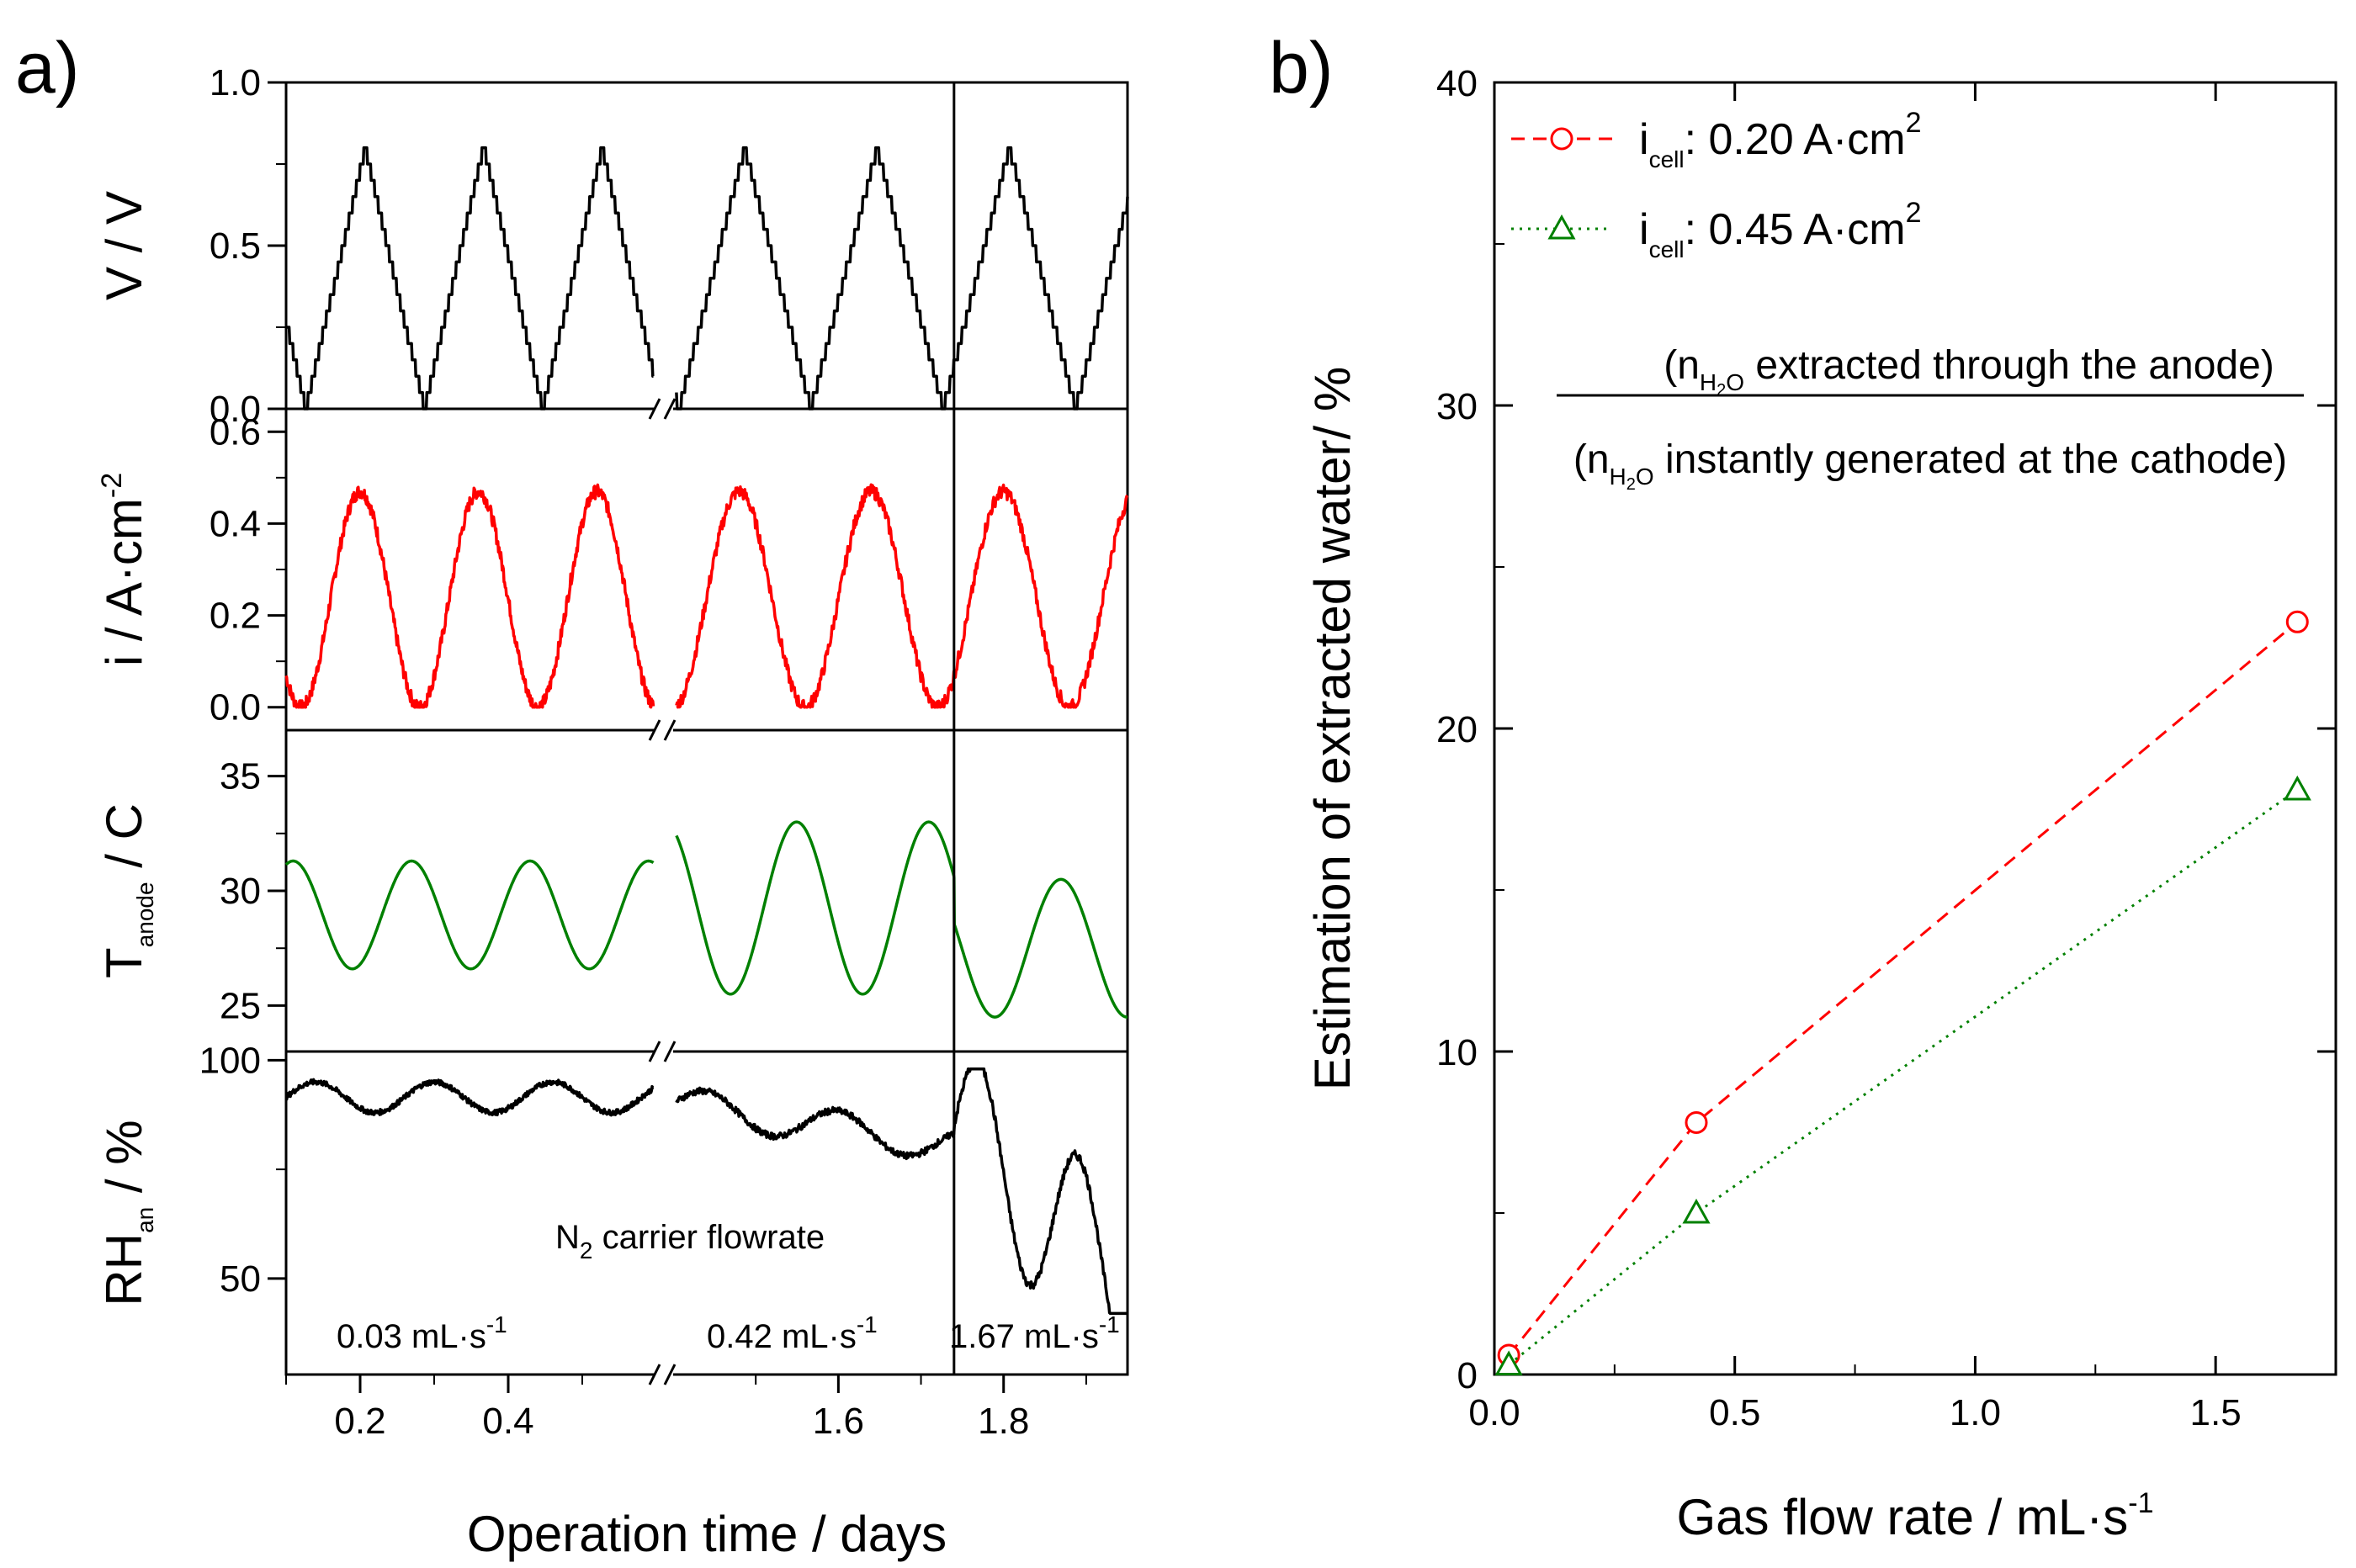 Image resolution: width=2356 pixels, height=1568 pixels. Describe the element at coordinates (1301, 68) in the screenshot. I see `panel-label-b: b)` at that location.